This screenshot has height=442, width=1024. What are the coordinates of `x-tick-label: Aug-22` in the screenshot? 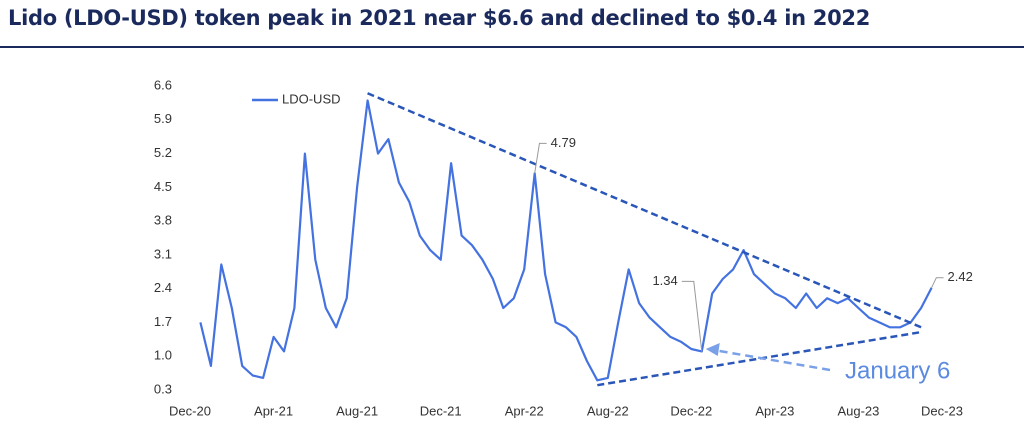 It's located at (608, 410).